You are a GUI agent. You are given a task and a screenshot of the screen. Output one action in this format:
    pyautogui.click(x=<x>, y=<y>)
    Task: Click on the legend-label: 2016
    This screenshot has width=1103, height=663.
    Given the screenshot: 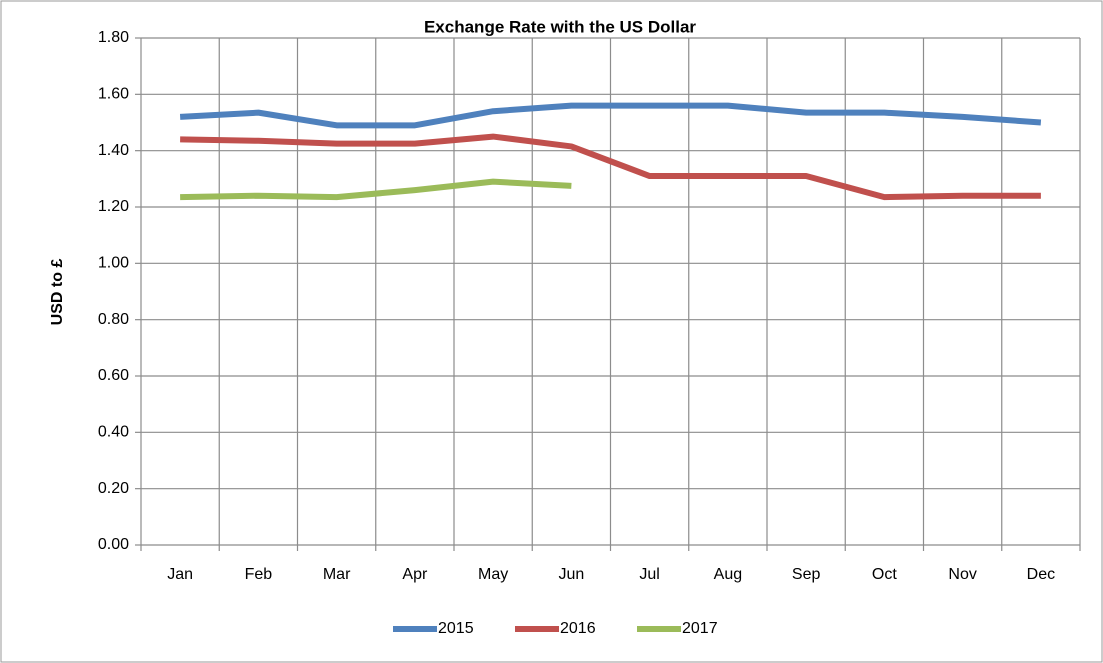 What is the action you would take?
    pyautogui.click(x=578, y=628)
    